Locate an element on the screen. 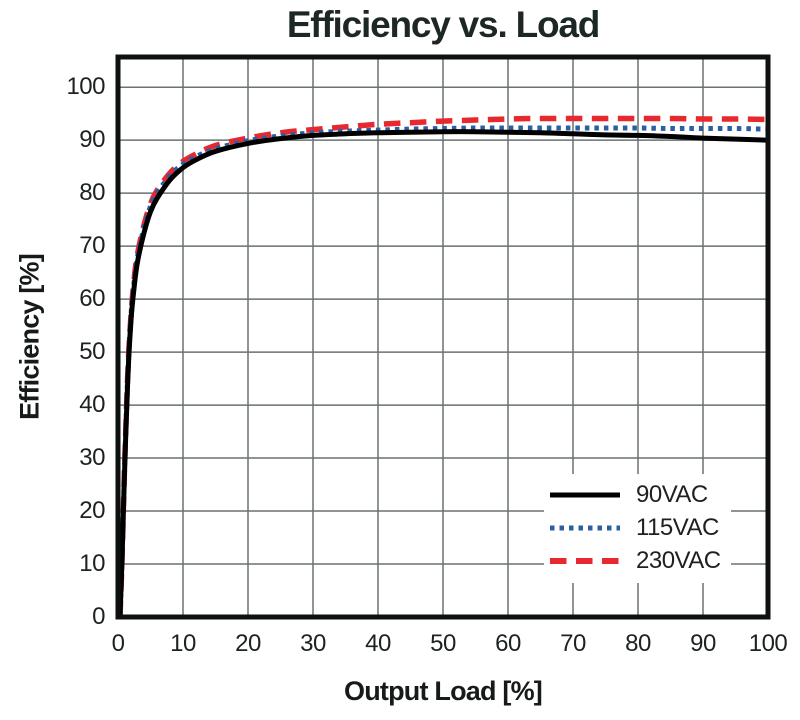 This screenshot has height=720, width=800. x-tick-label: 10 is located at coordinates (183, 643).